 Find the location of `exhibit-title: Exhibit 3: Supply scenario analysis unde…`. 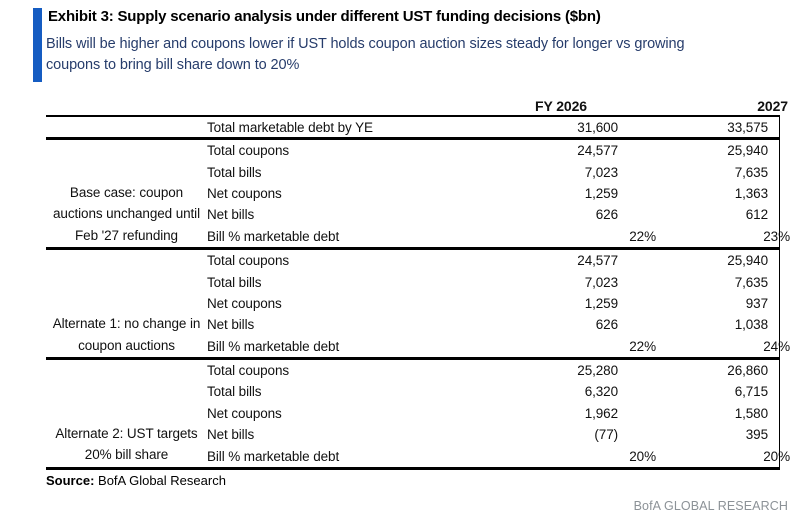

exhibit-title: Exhibit 3: Supply scenario analysis unde… is located at coordinates (324, 16).